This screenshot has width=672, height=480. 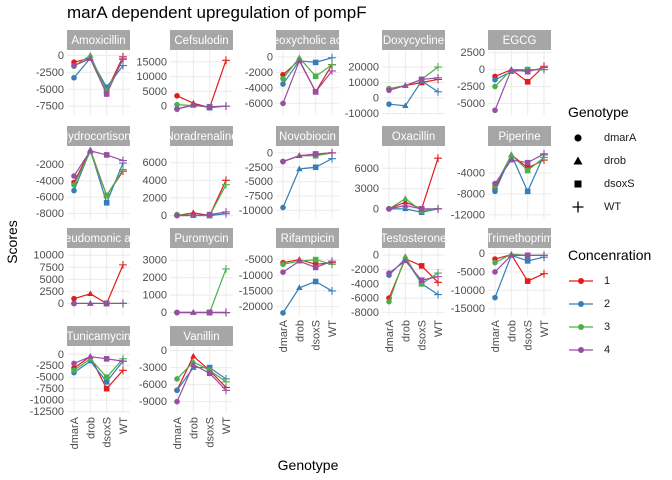 What do you see at coordinates (607, 327) in the screenshot?
I see `legend-label: 3` at bounding box center [607, 327].